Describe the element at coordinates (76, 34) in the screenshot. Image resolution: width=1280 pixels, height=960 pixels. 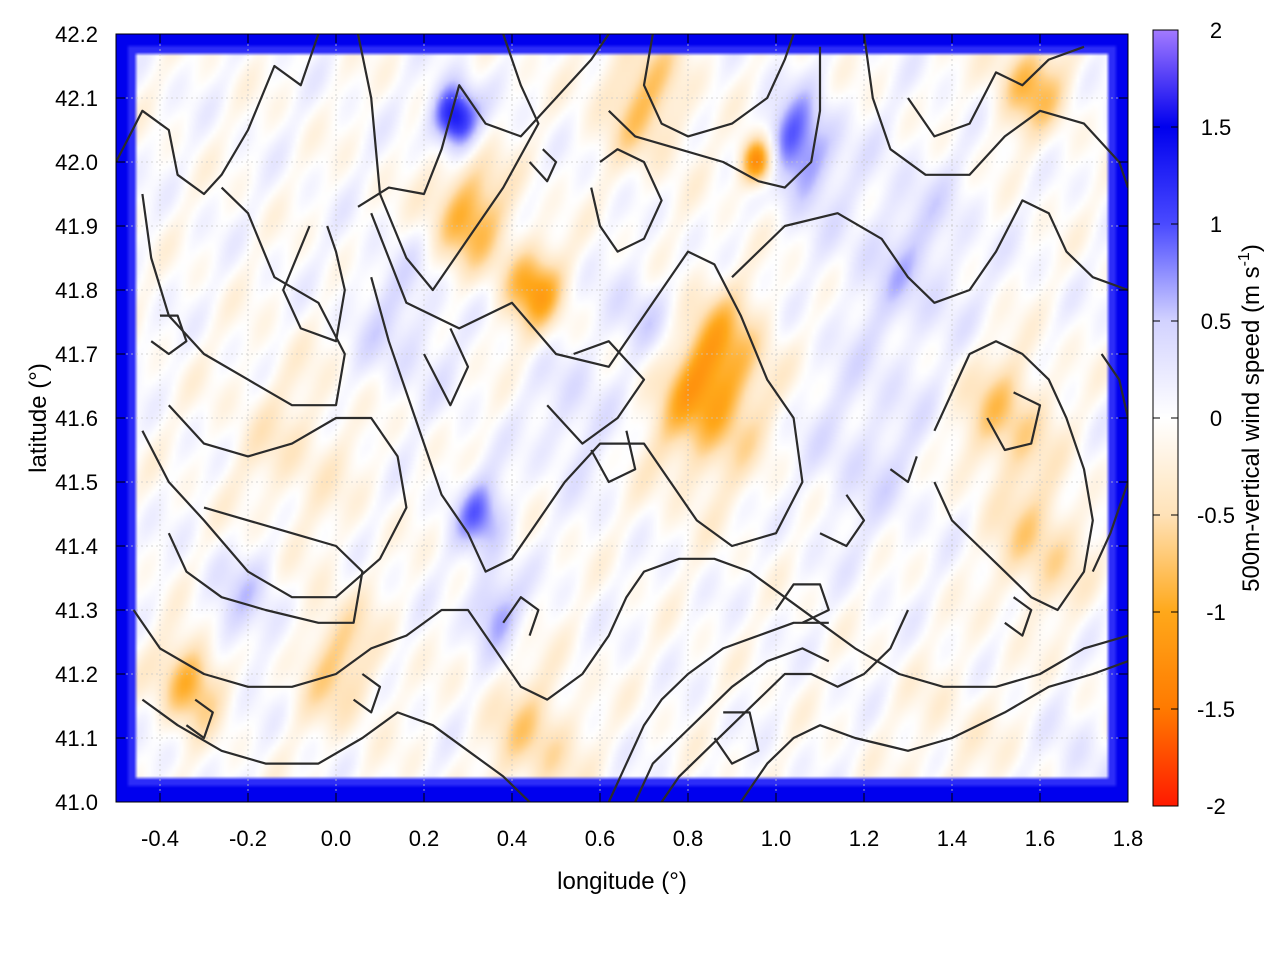
I see `y-tick-label: 42.2` at that location.